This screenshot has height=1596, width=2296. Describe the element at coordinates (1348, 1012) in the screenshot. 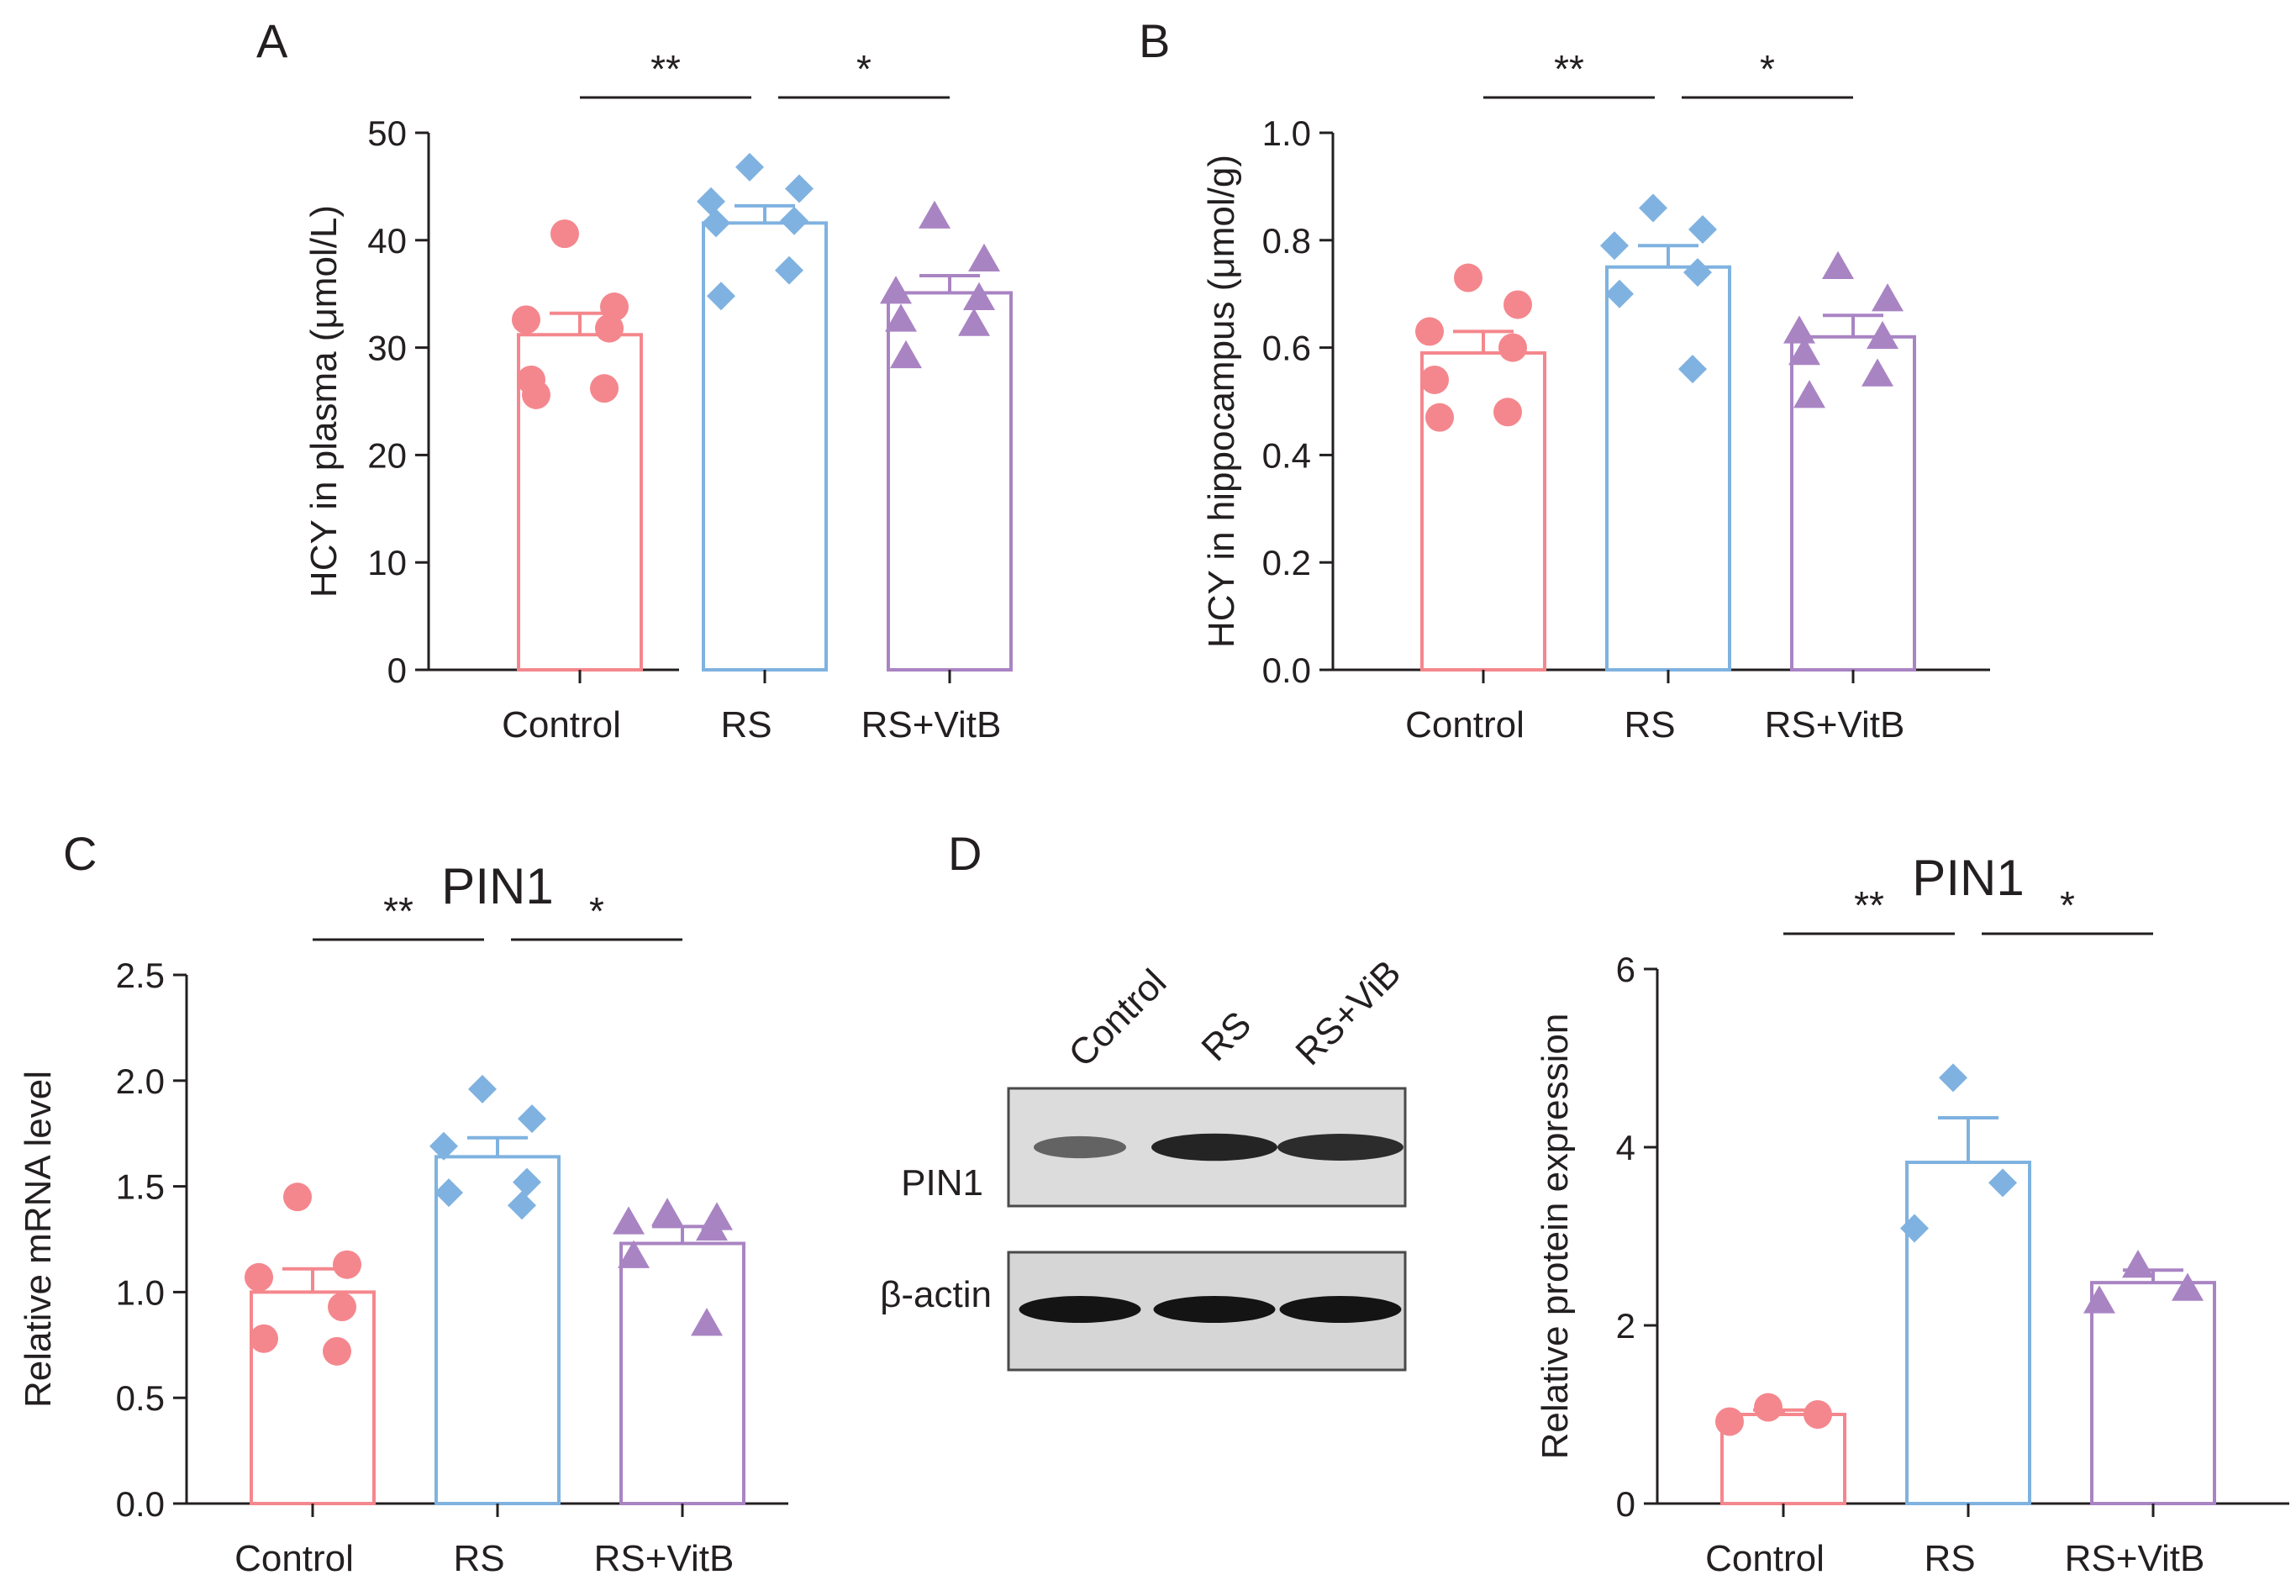

I see `blot-lane-label-rsvib: RS+ViB` at that location.